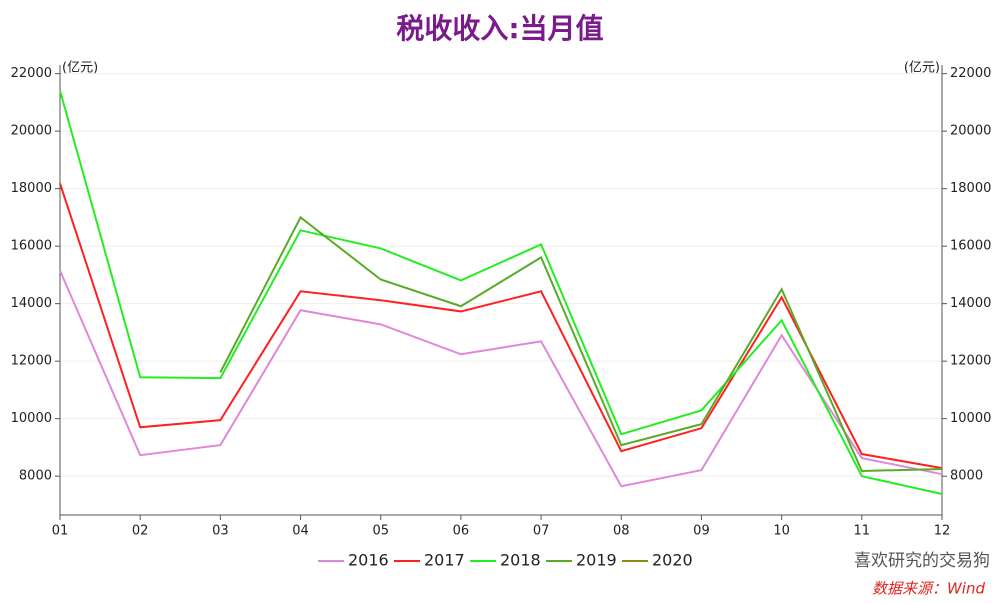 The height and width of the screenshot is (603, 1000). I want to click on legend-text: 2016, so click(368, 560).